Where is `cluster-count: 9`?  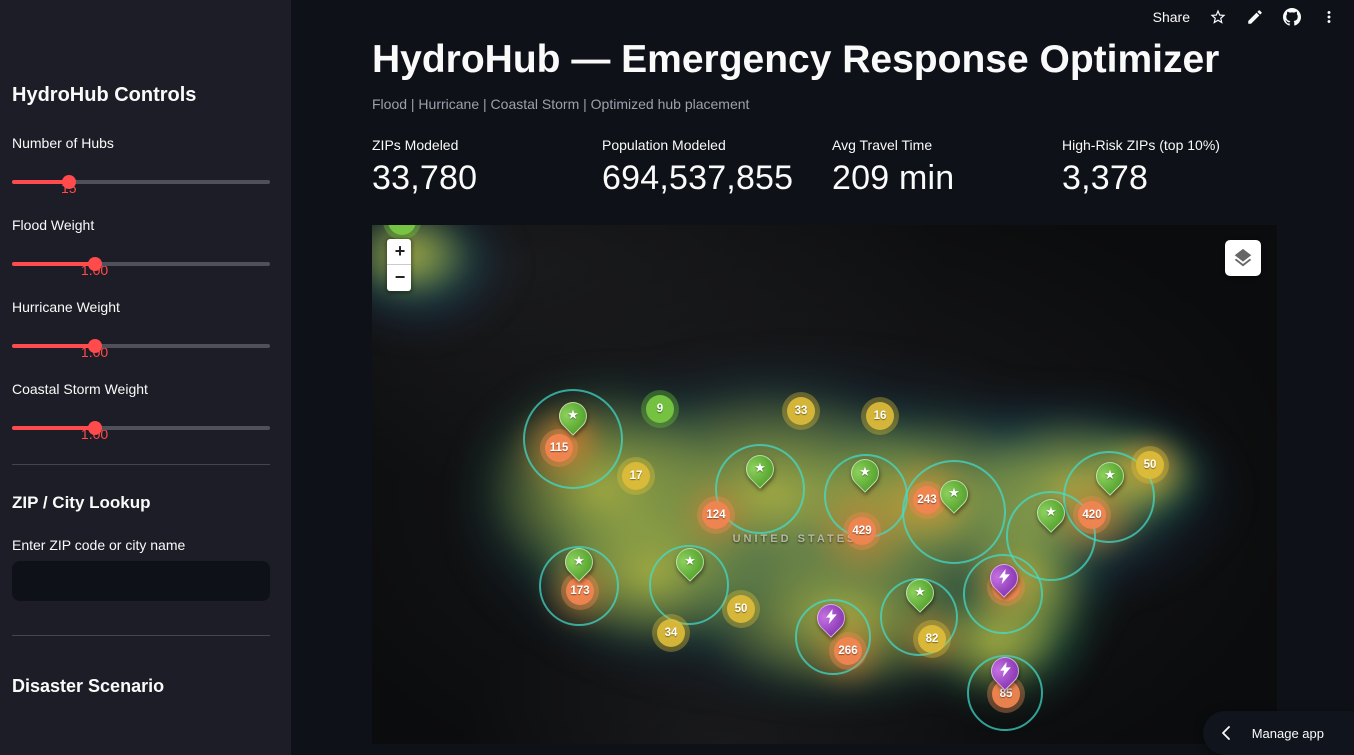
cluster-count: 9 is located at coordinates (660, 408).